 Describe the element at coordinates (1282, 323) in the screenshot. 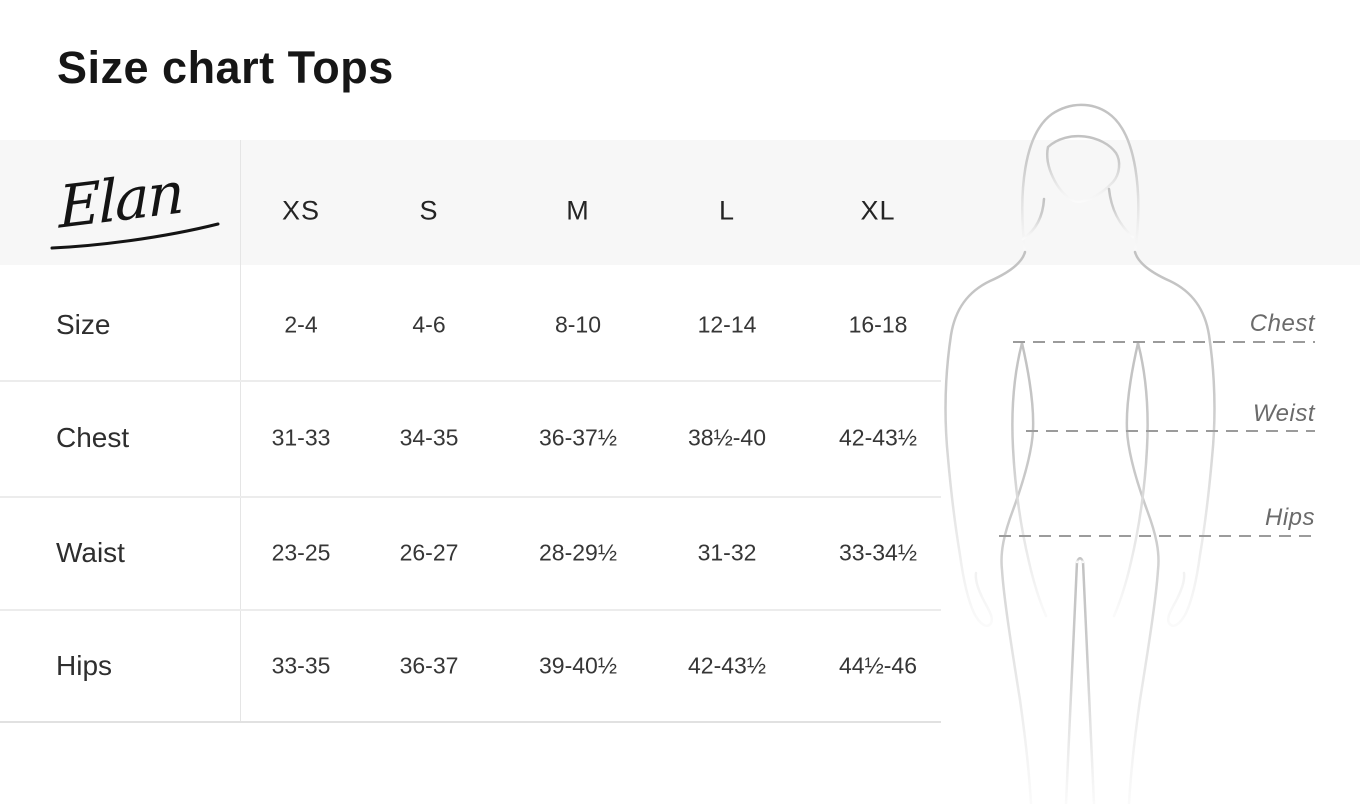

I see `annotation-label-chest: Chest` at that location.